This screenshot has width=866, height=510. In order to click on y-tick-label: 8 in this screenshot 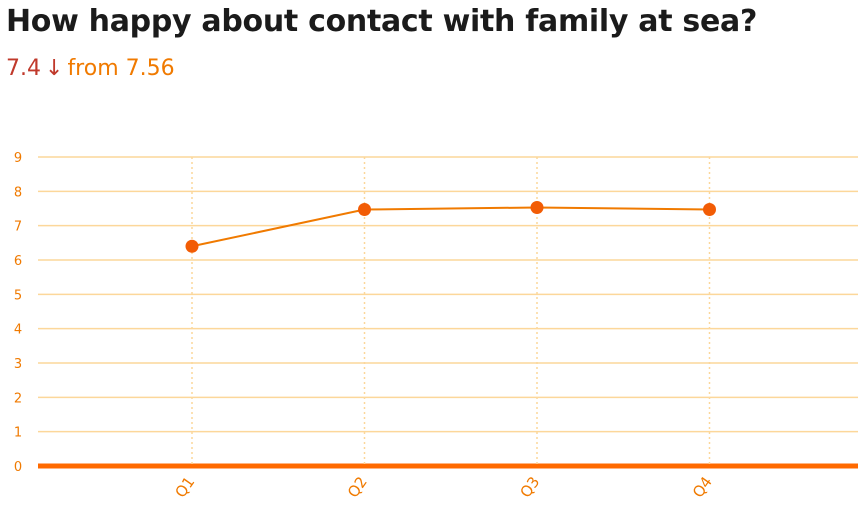, I will do `click(18, 192)`.